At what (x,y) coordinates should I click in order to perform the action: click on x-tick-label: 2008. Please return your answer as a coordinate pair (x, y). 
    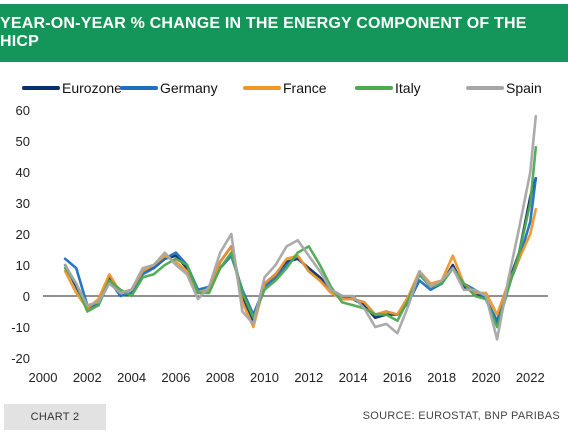
    Looking at the image, I should click on (220, 377).